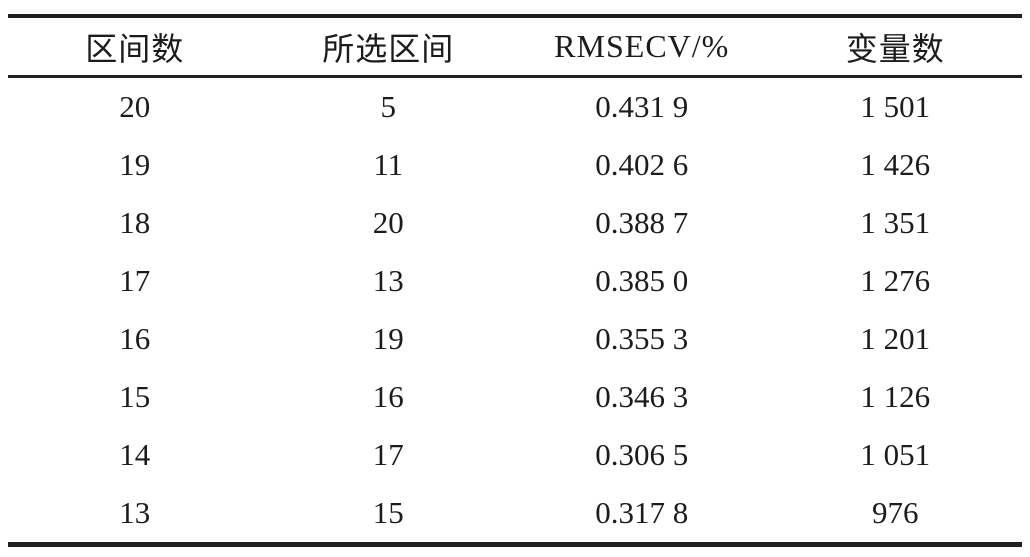 Image resolution: width=1030 pixels, height=557 pixels. Describe the element at coordinates (515, 397) in the screenshot. I see `table-row: 15 16 0.346 3 1 126` at that location.